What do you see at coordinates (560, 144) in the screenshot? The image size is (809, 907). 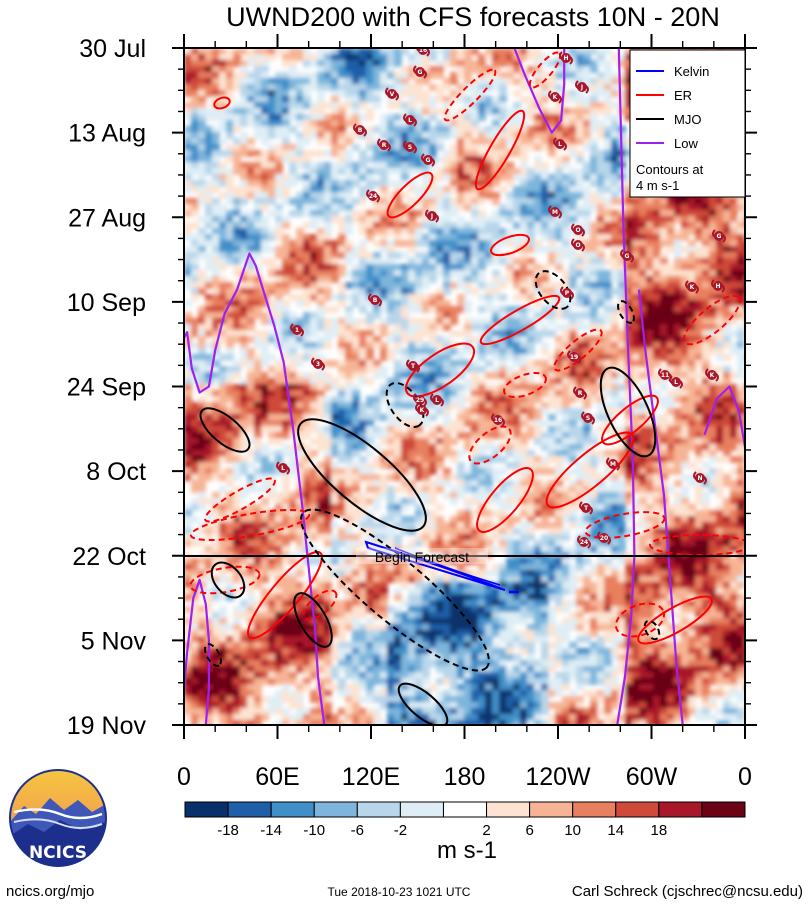 I see `storm-label-22: L` at bounding box center [560, 144].